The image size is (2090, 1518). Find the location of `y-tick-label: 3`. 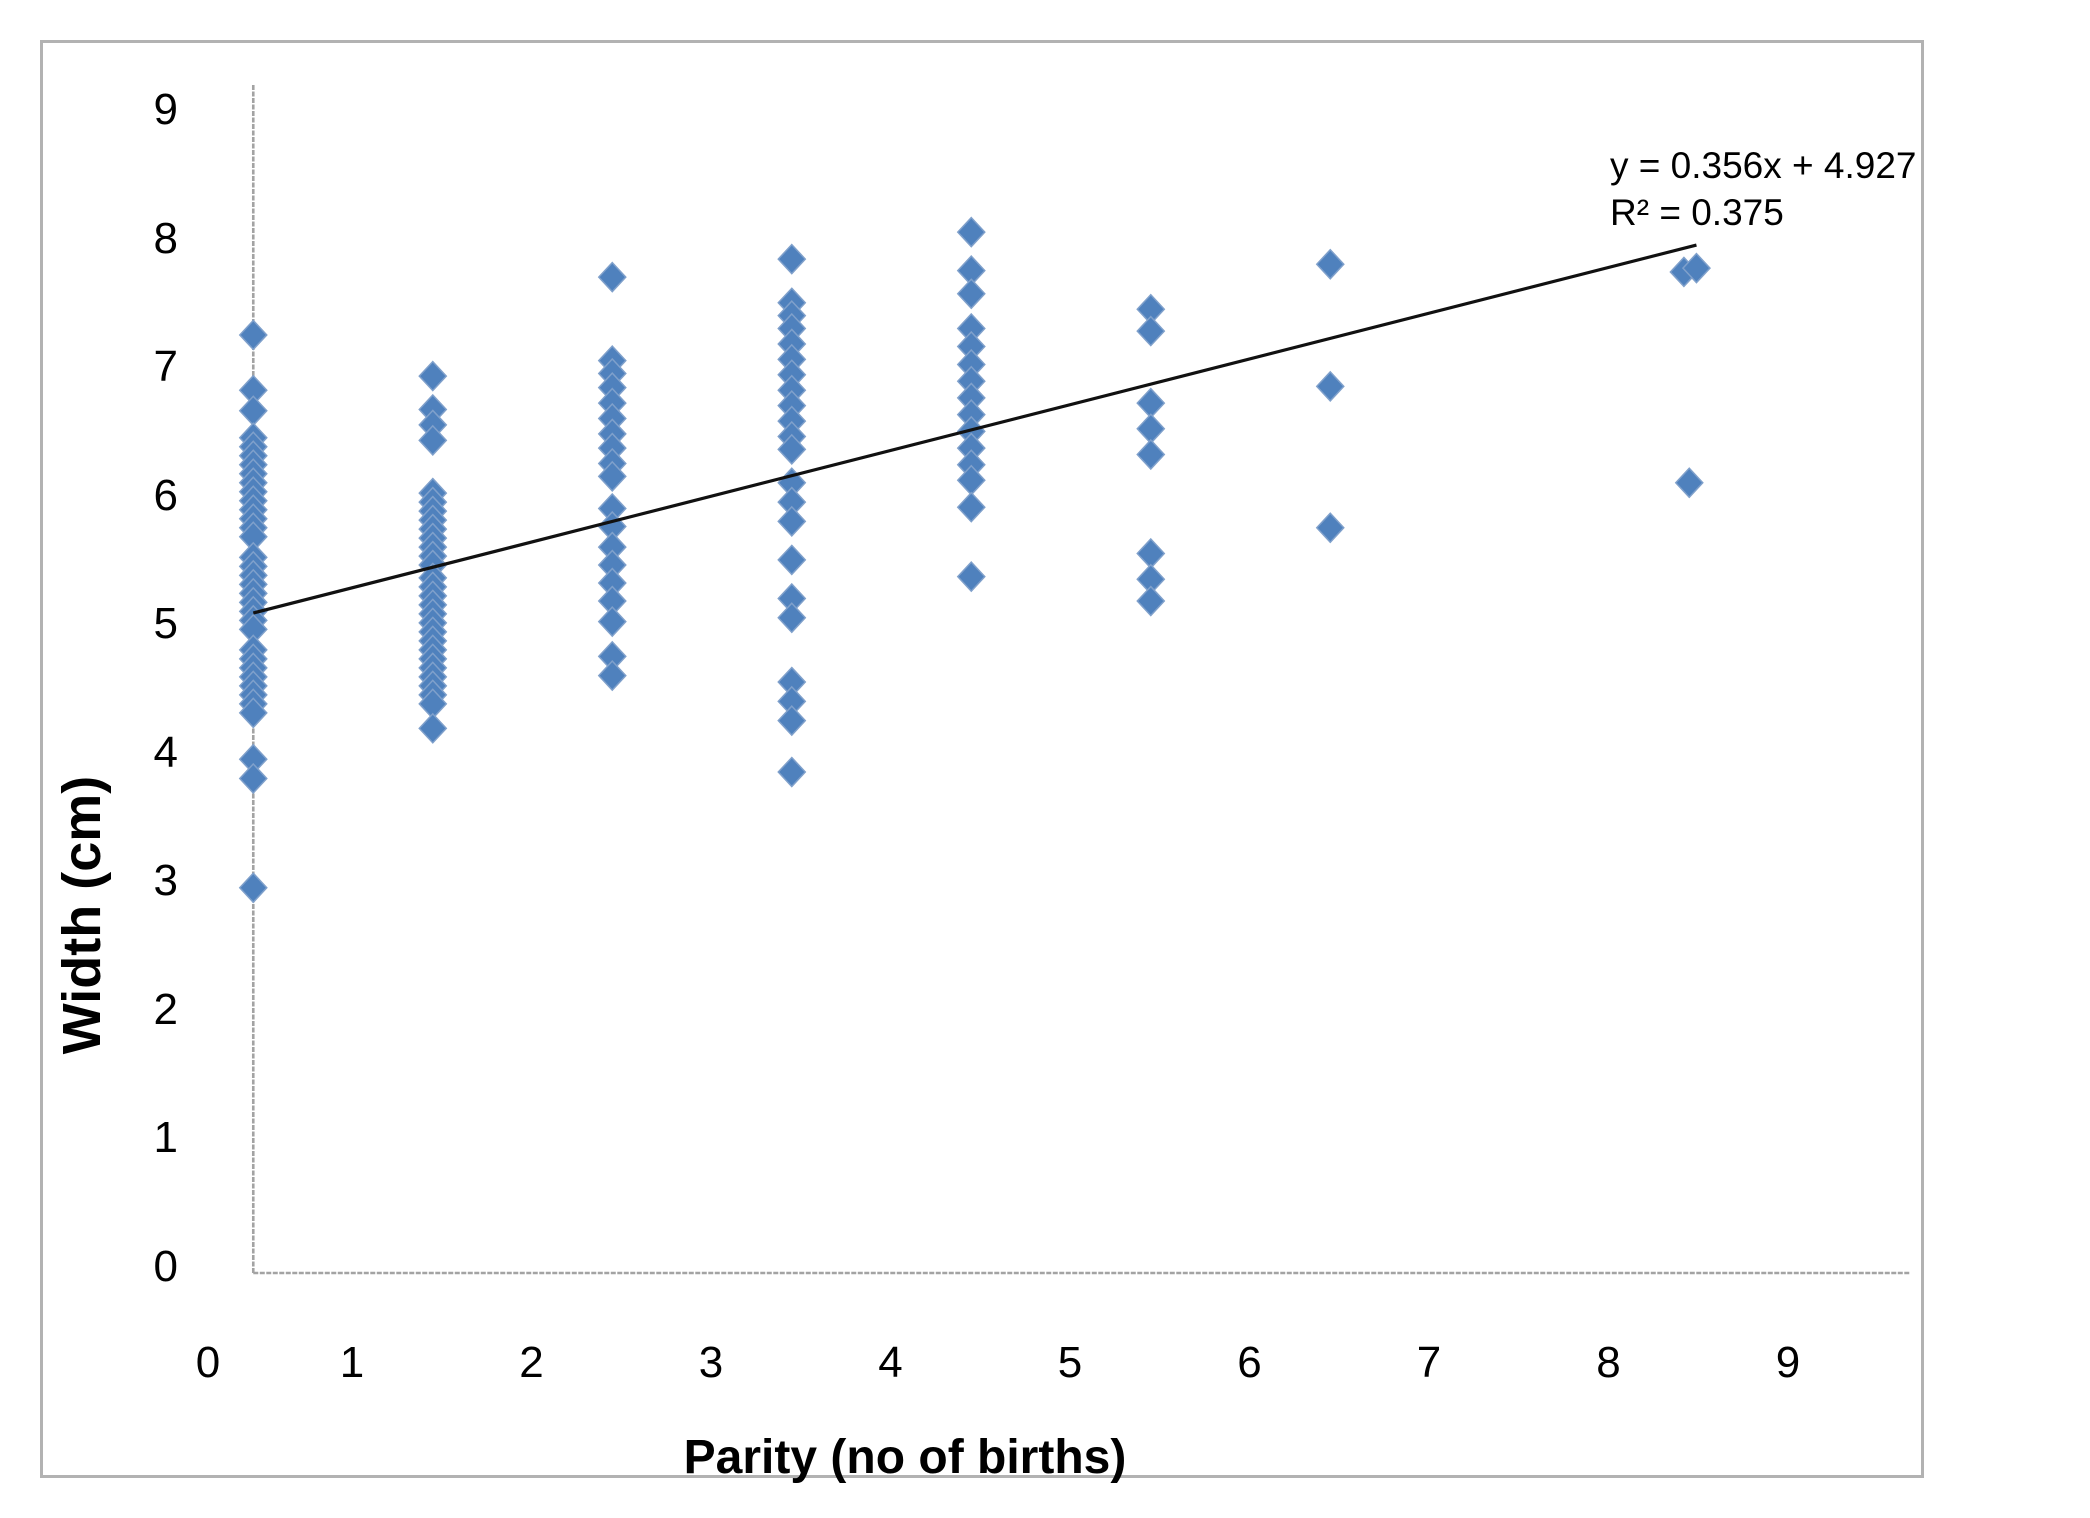

y-tick-label: 3 is located at coordinates (165, 881).